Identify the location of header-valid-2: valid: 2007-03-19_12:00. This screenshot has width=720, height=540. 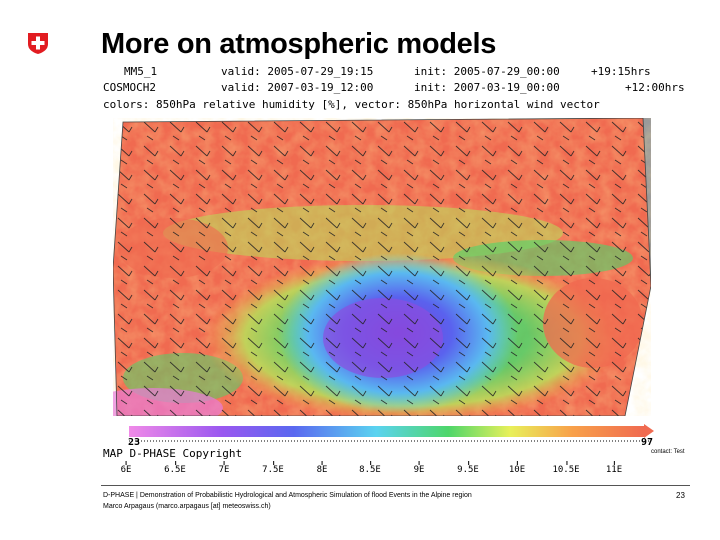
(297, 87).